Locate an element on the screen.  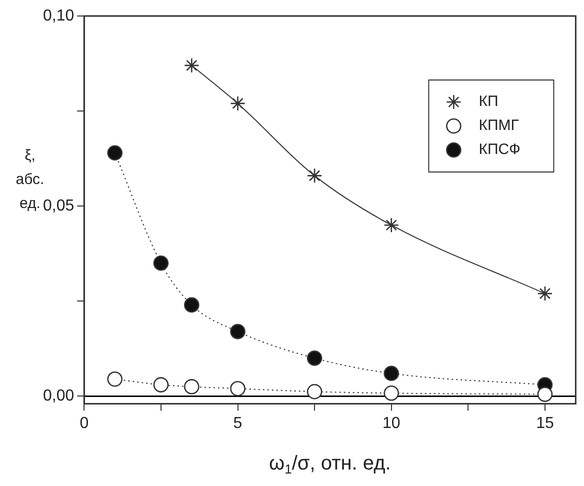
x-tick-label: 5 is located at coordinates (237, 423).